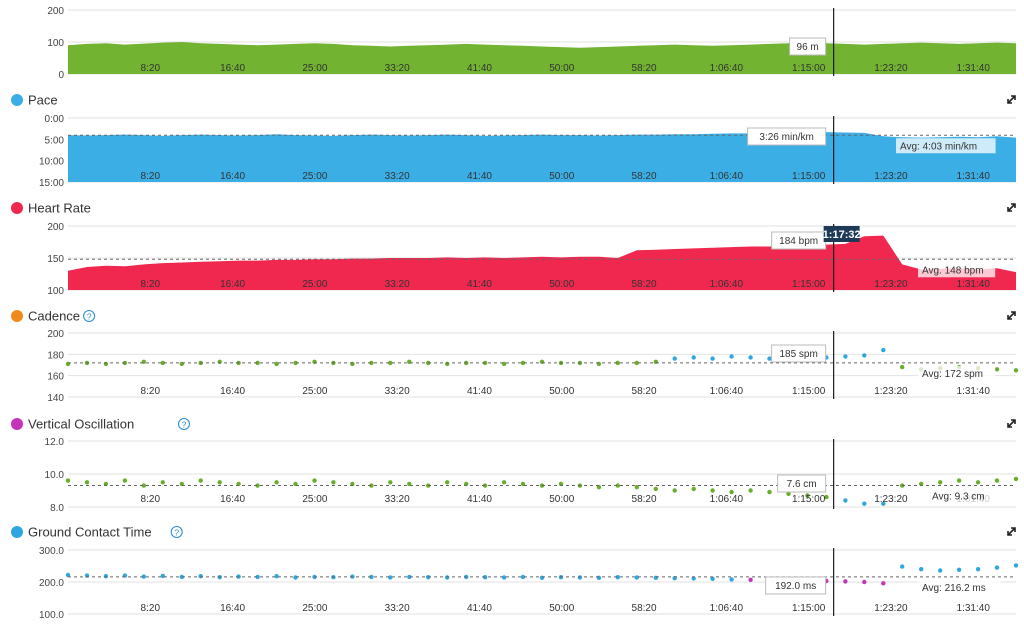 The height and width of the screenshot is (626, 1024). I want to click on elevation-tooltip-box, so click(808, 46).